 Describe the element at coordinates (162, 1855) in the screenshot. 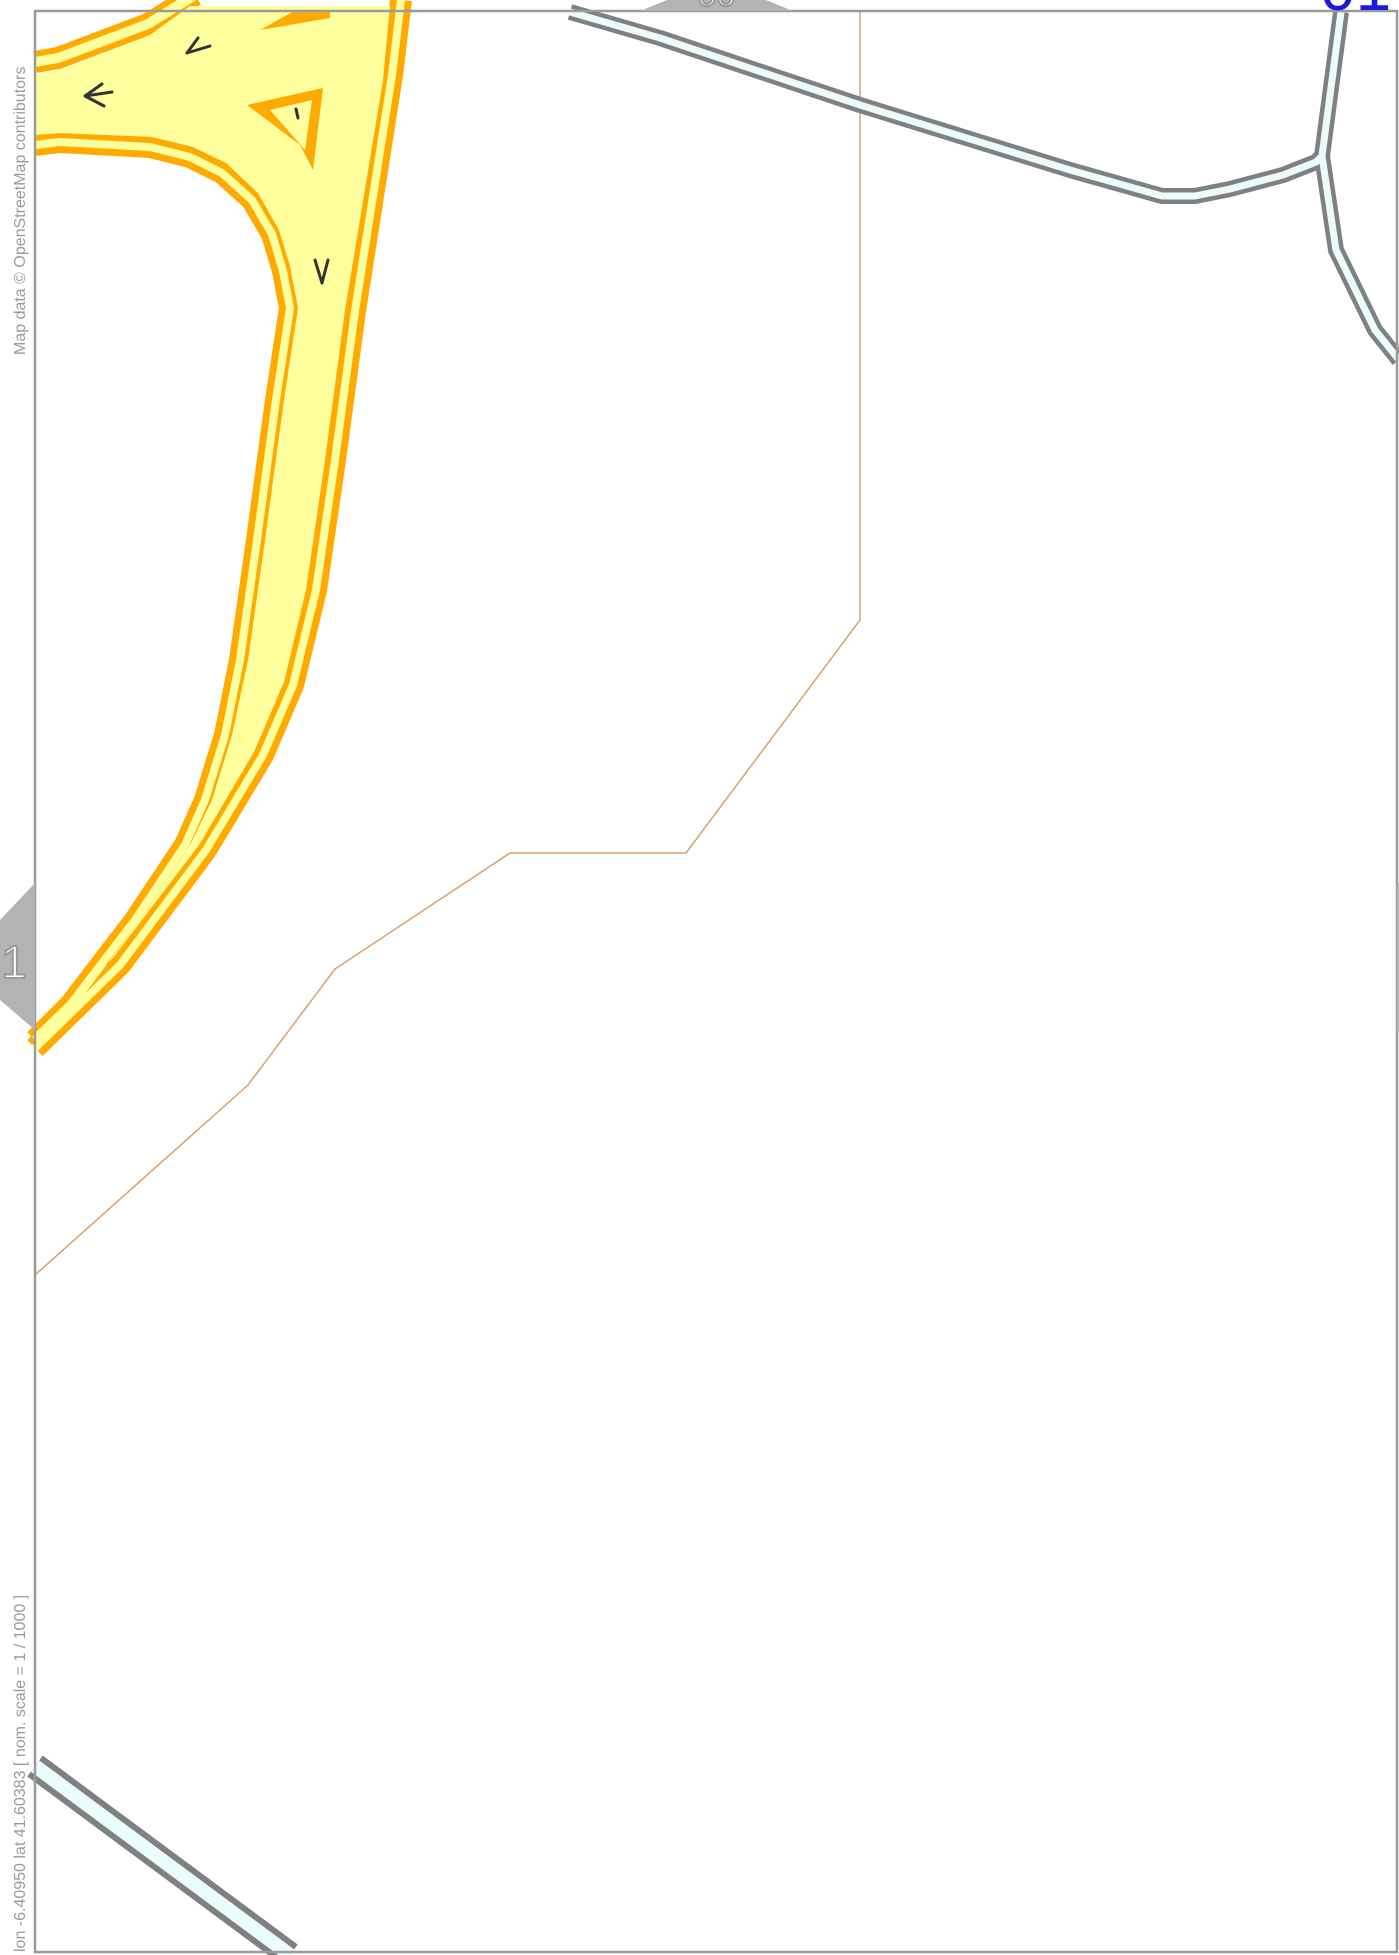

I see `minor-road-bottom` at that location.